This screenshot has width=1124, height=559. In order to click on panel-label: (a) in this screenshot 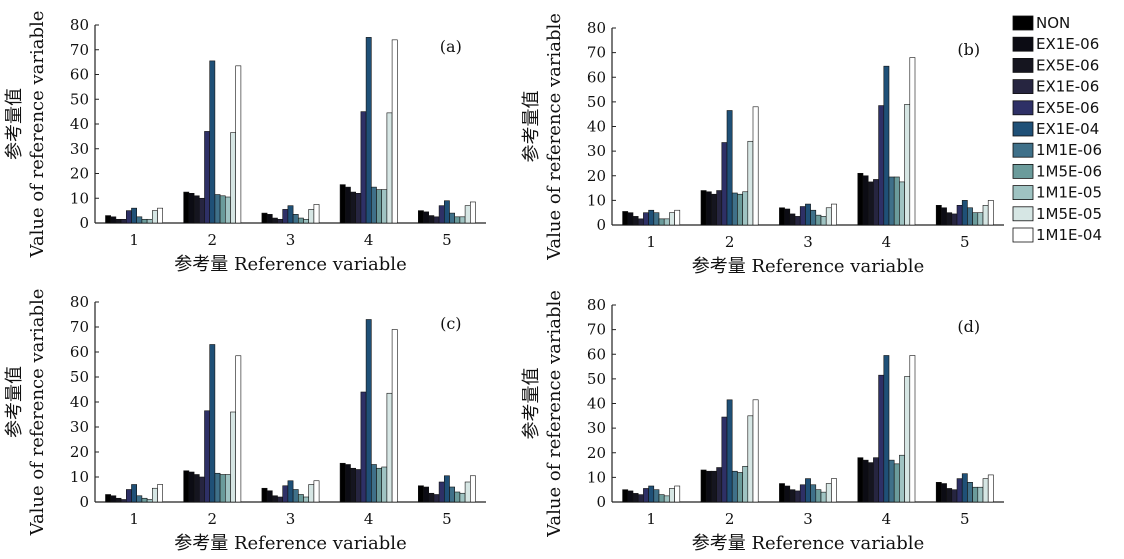, I will do `click(451, 46)`.